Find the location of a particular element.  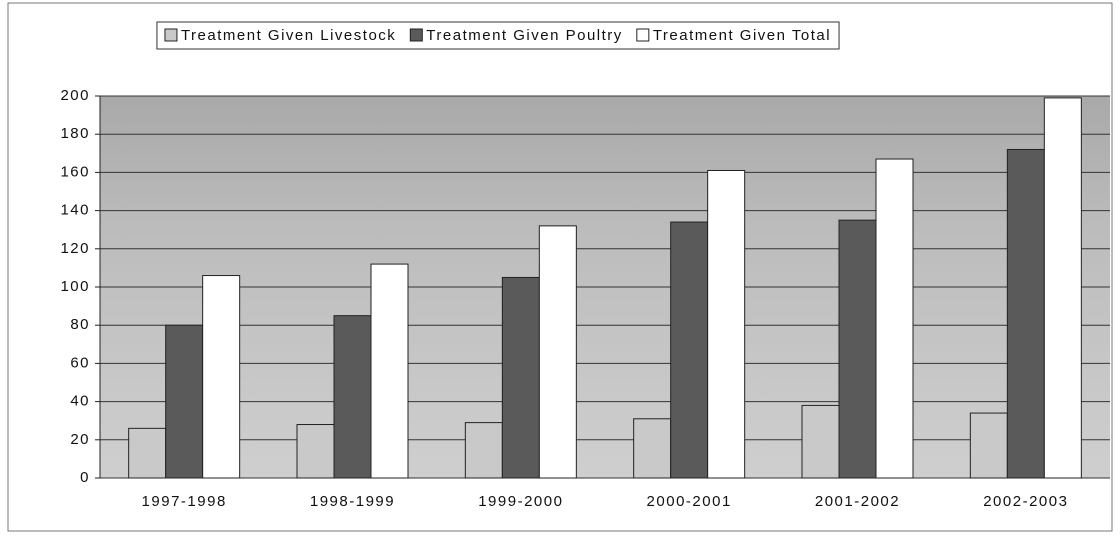

x-tick-label: 2000-2001 is located at coordinates (689, 501).